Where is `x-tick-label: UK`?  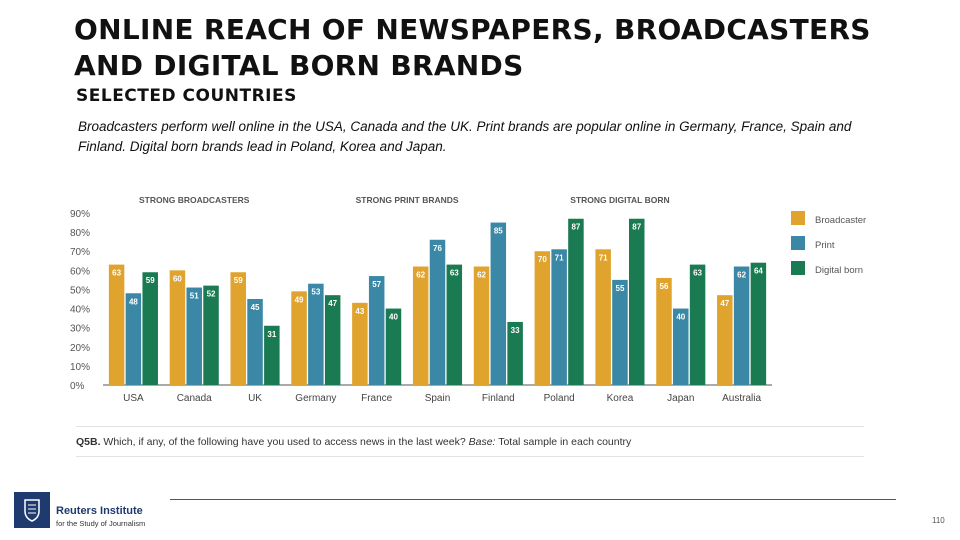
x-tick-label: UK is located at coordinates (255, 398).